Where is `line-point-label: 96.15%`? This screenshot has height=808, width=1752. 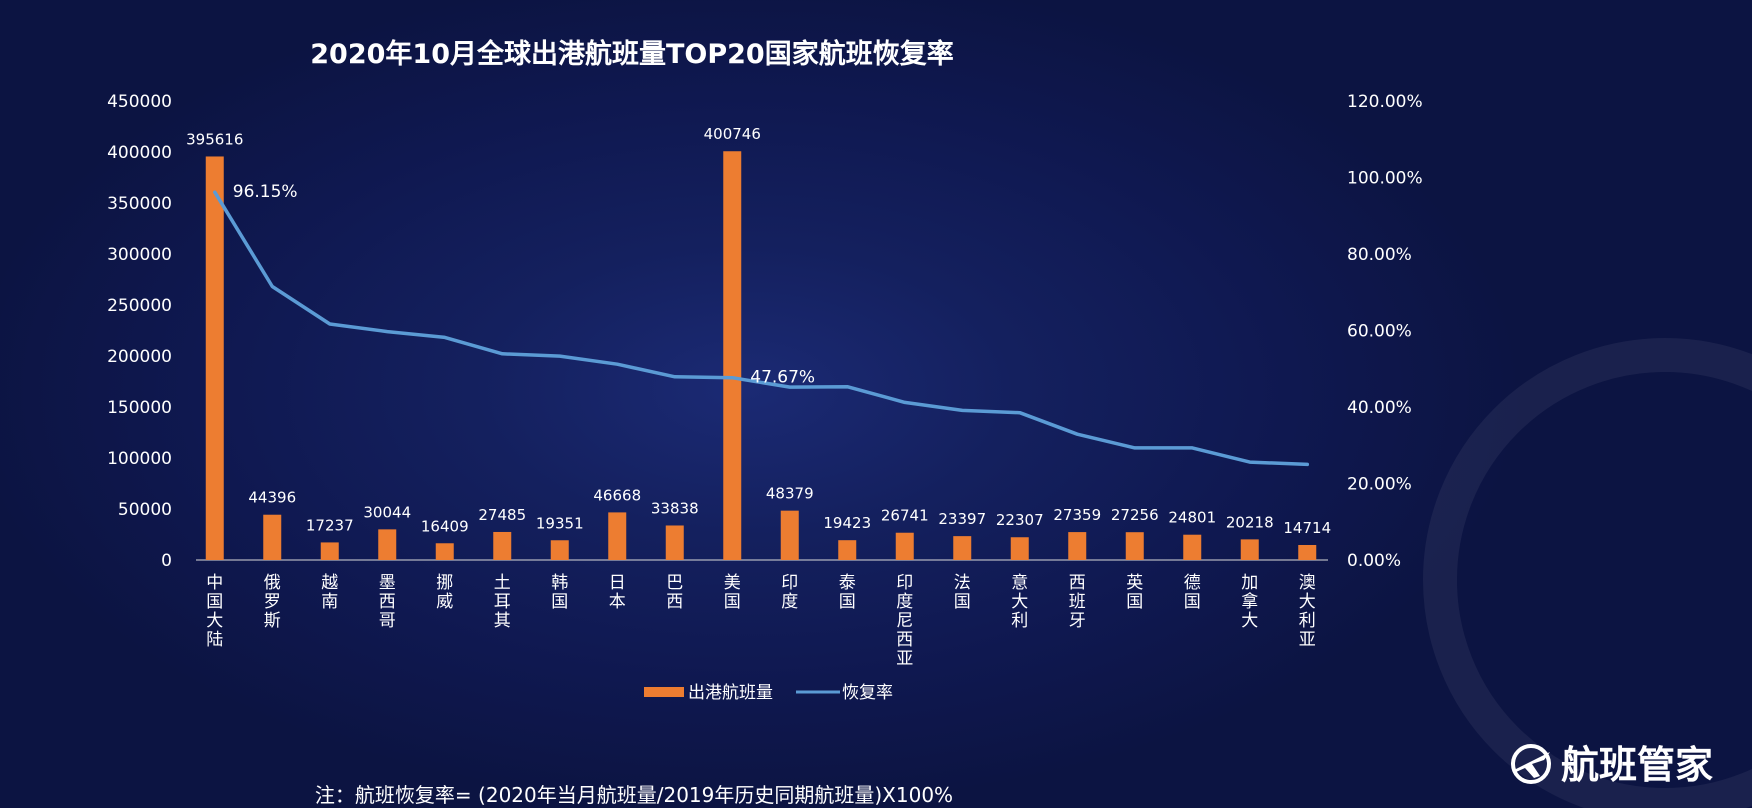
line-point-label: 96.15% is located at coordinates (265, 192).